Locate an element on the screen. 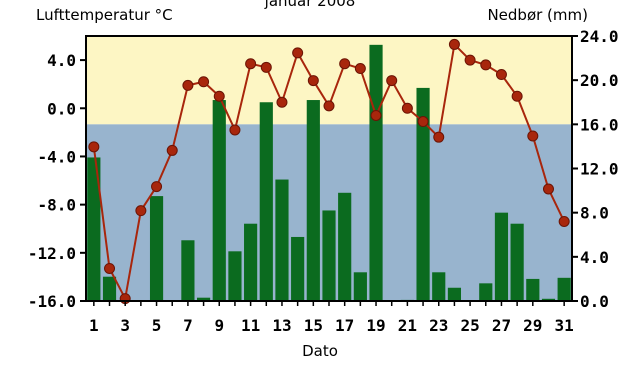 This screenshot has height=365, width=635. right-axis: 24.0 20.0 16.0 12.0 8.0 4.0 0.0 is located at coordinates (595, 169).